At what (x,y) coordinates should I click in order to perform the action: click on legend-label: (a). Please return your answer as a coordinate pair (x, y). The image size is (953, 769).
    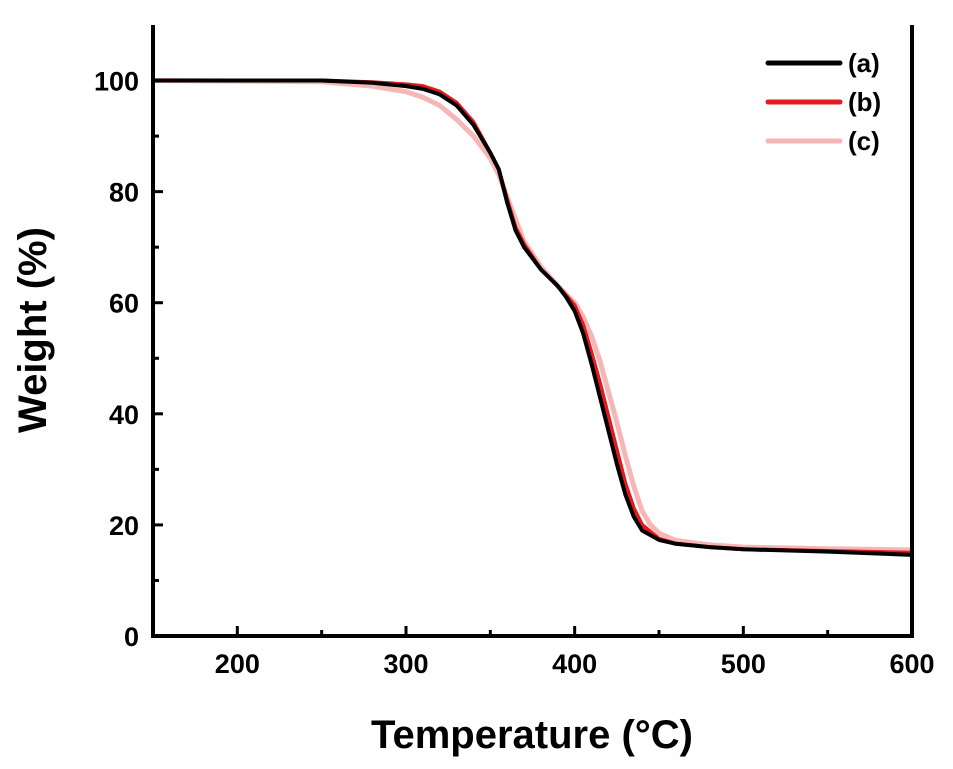
    Looking at the image, I should click on (864, 63).